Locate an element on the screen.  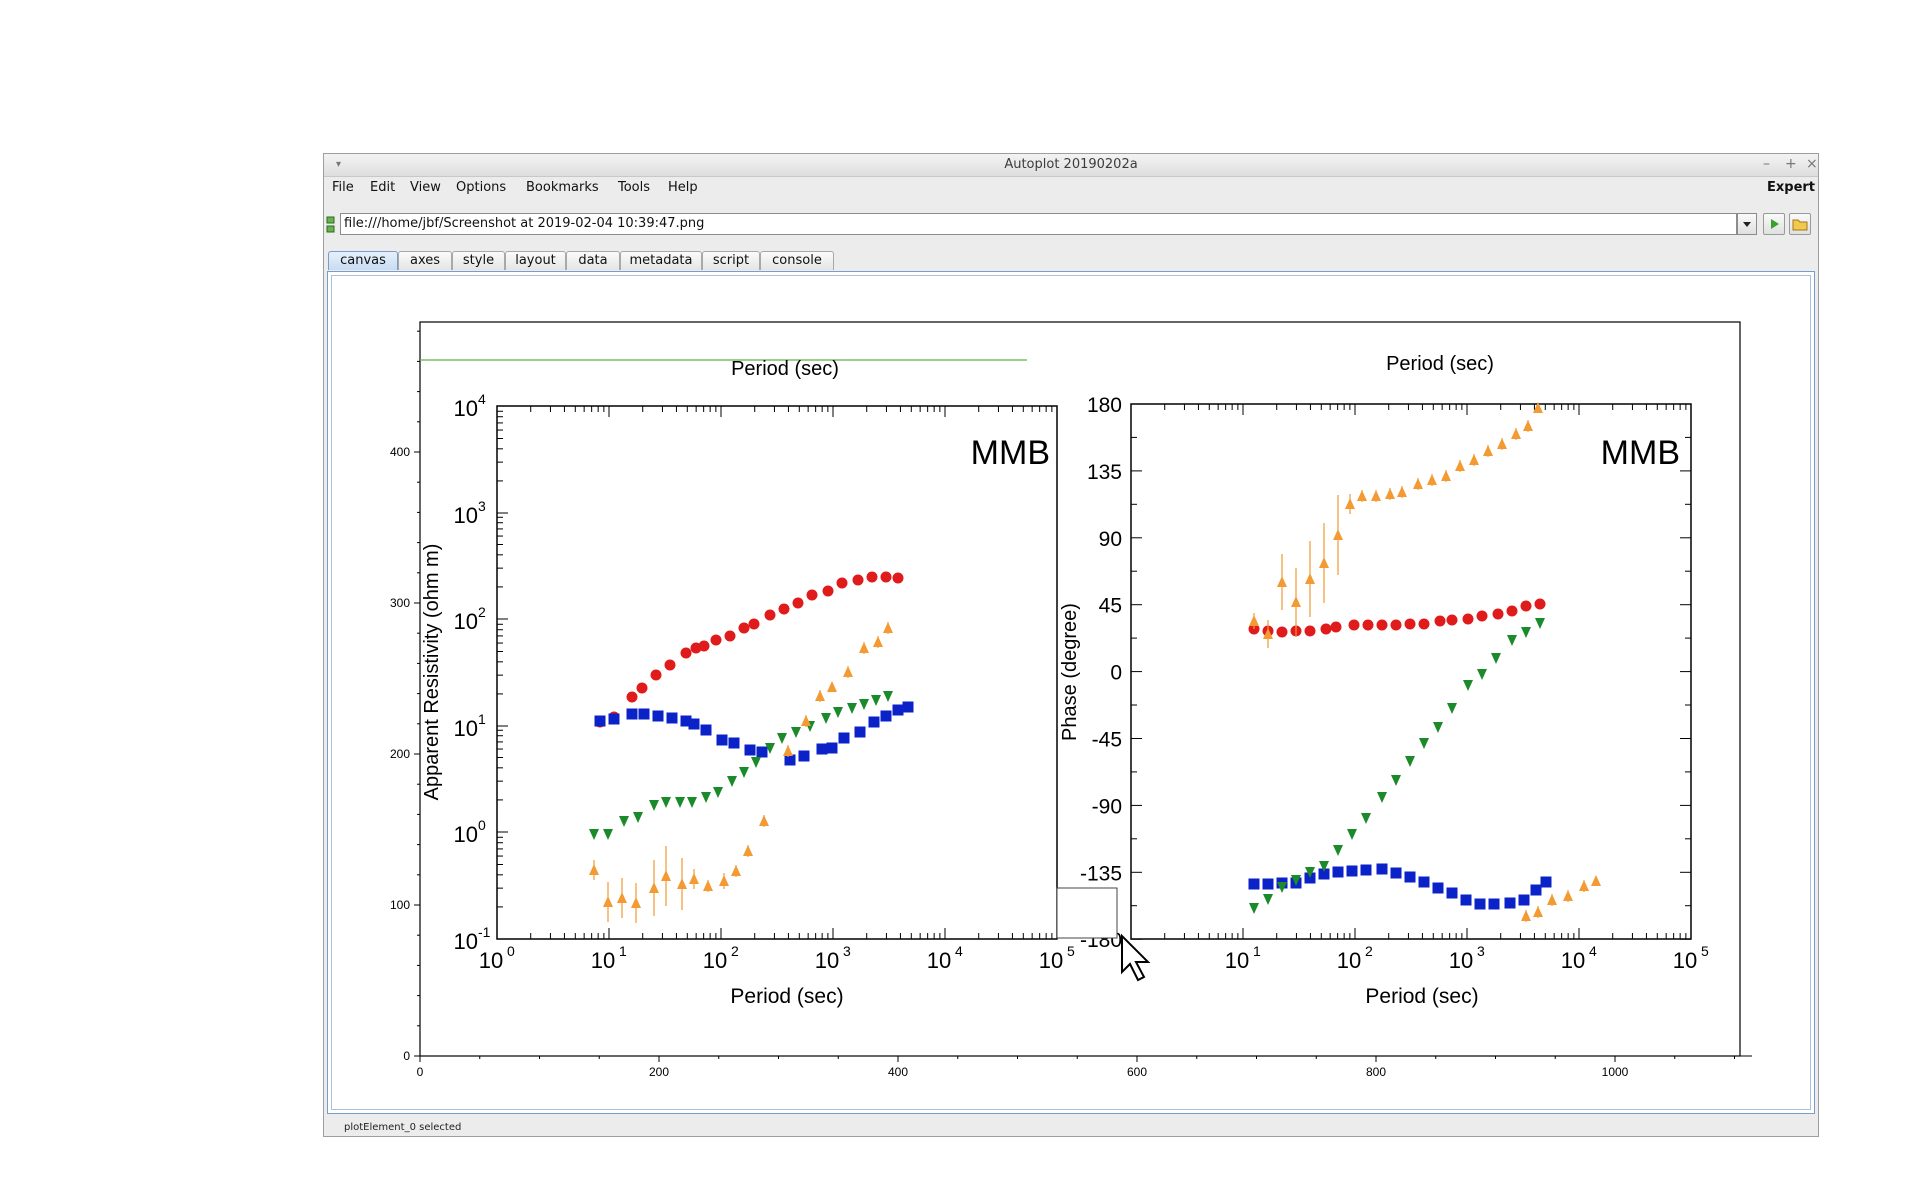
left-top-label: Period (sec) is located at coordinates (785, 369).